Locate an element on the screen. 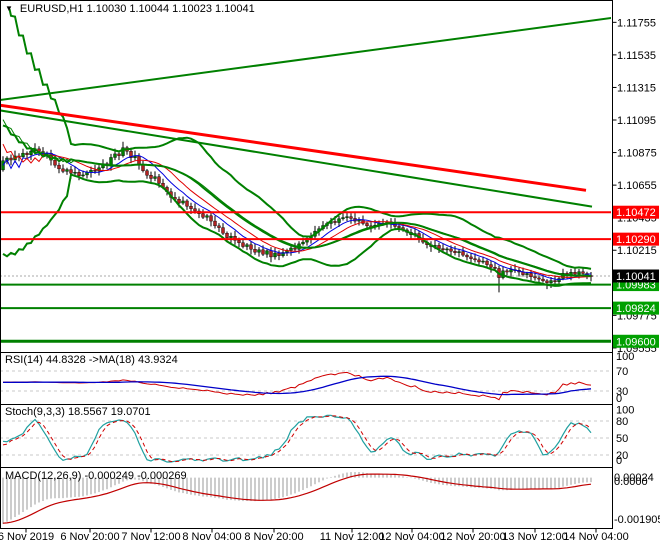 Image resolution: width=660 pixels, height=560 pixels. time-axis-label: 11 Nov 12:00 is located at coordinates (352, 537).